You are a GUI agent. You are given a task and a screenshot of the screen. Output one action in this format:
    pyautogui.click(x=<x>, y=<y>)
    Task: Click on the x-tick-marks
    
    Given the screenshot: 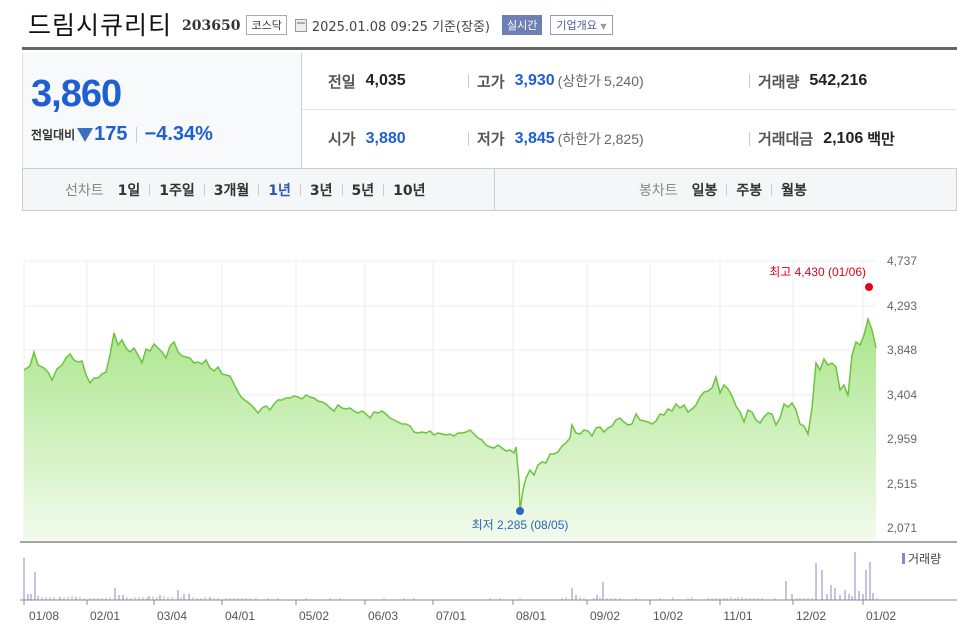 What is the action you would take?
    pyautogui.click(x=443, y=602)
    